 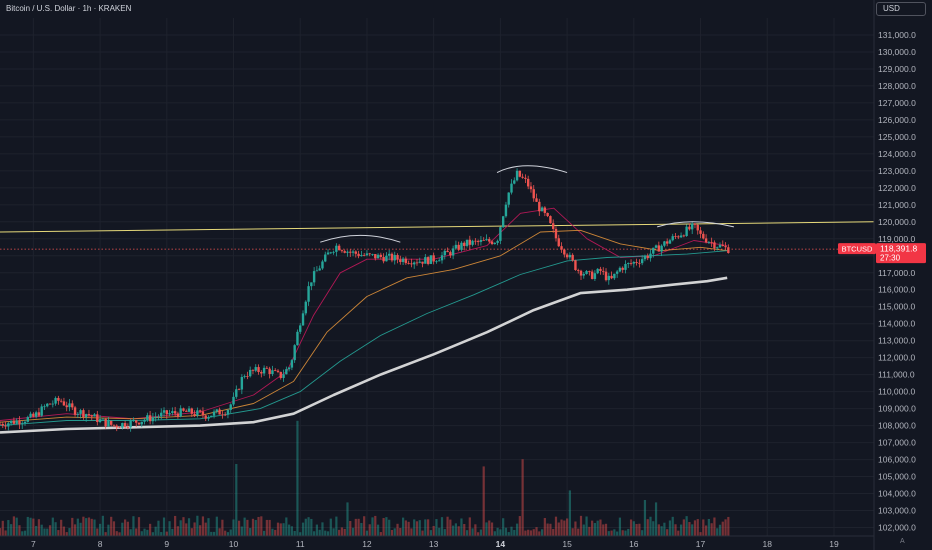 What do you see at coordinates (434, 544) in the screenshot?
I see `x-tick-label: 13` at bounding box center [434, 544].